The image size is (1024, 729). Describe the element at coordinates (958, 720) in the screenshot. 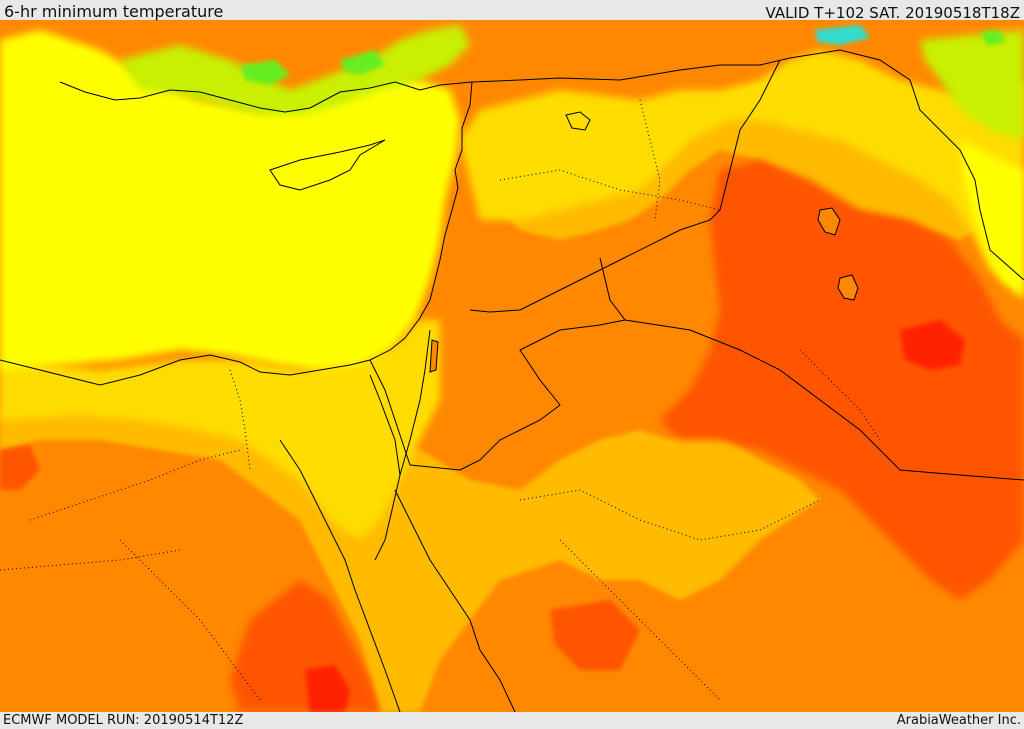

I see `credit-label: ArabiaWeather Inc.` at that location.